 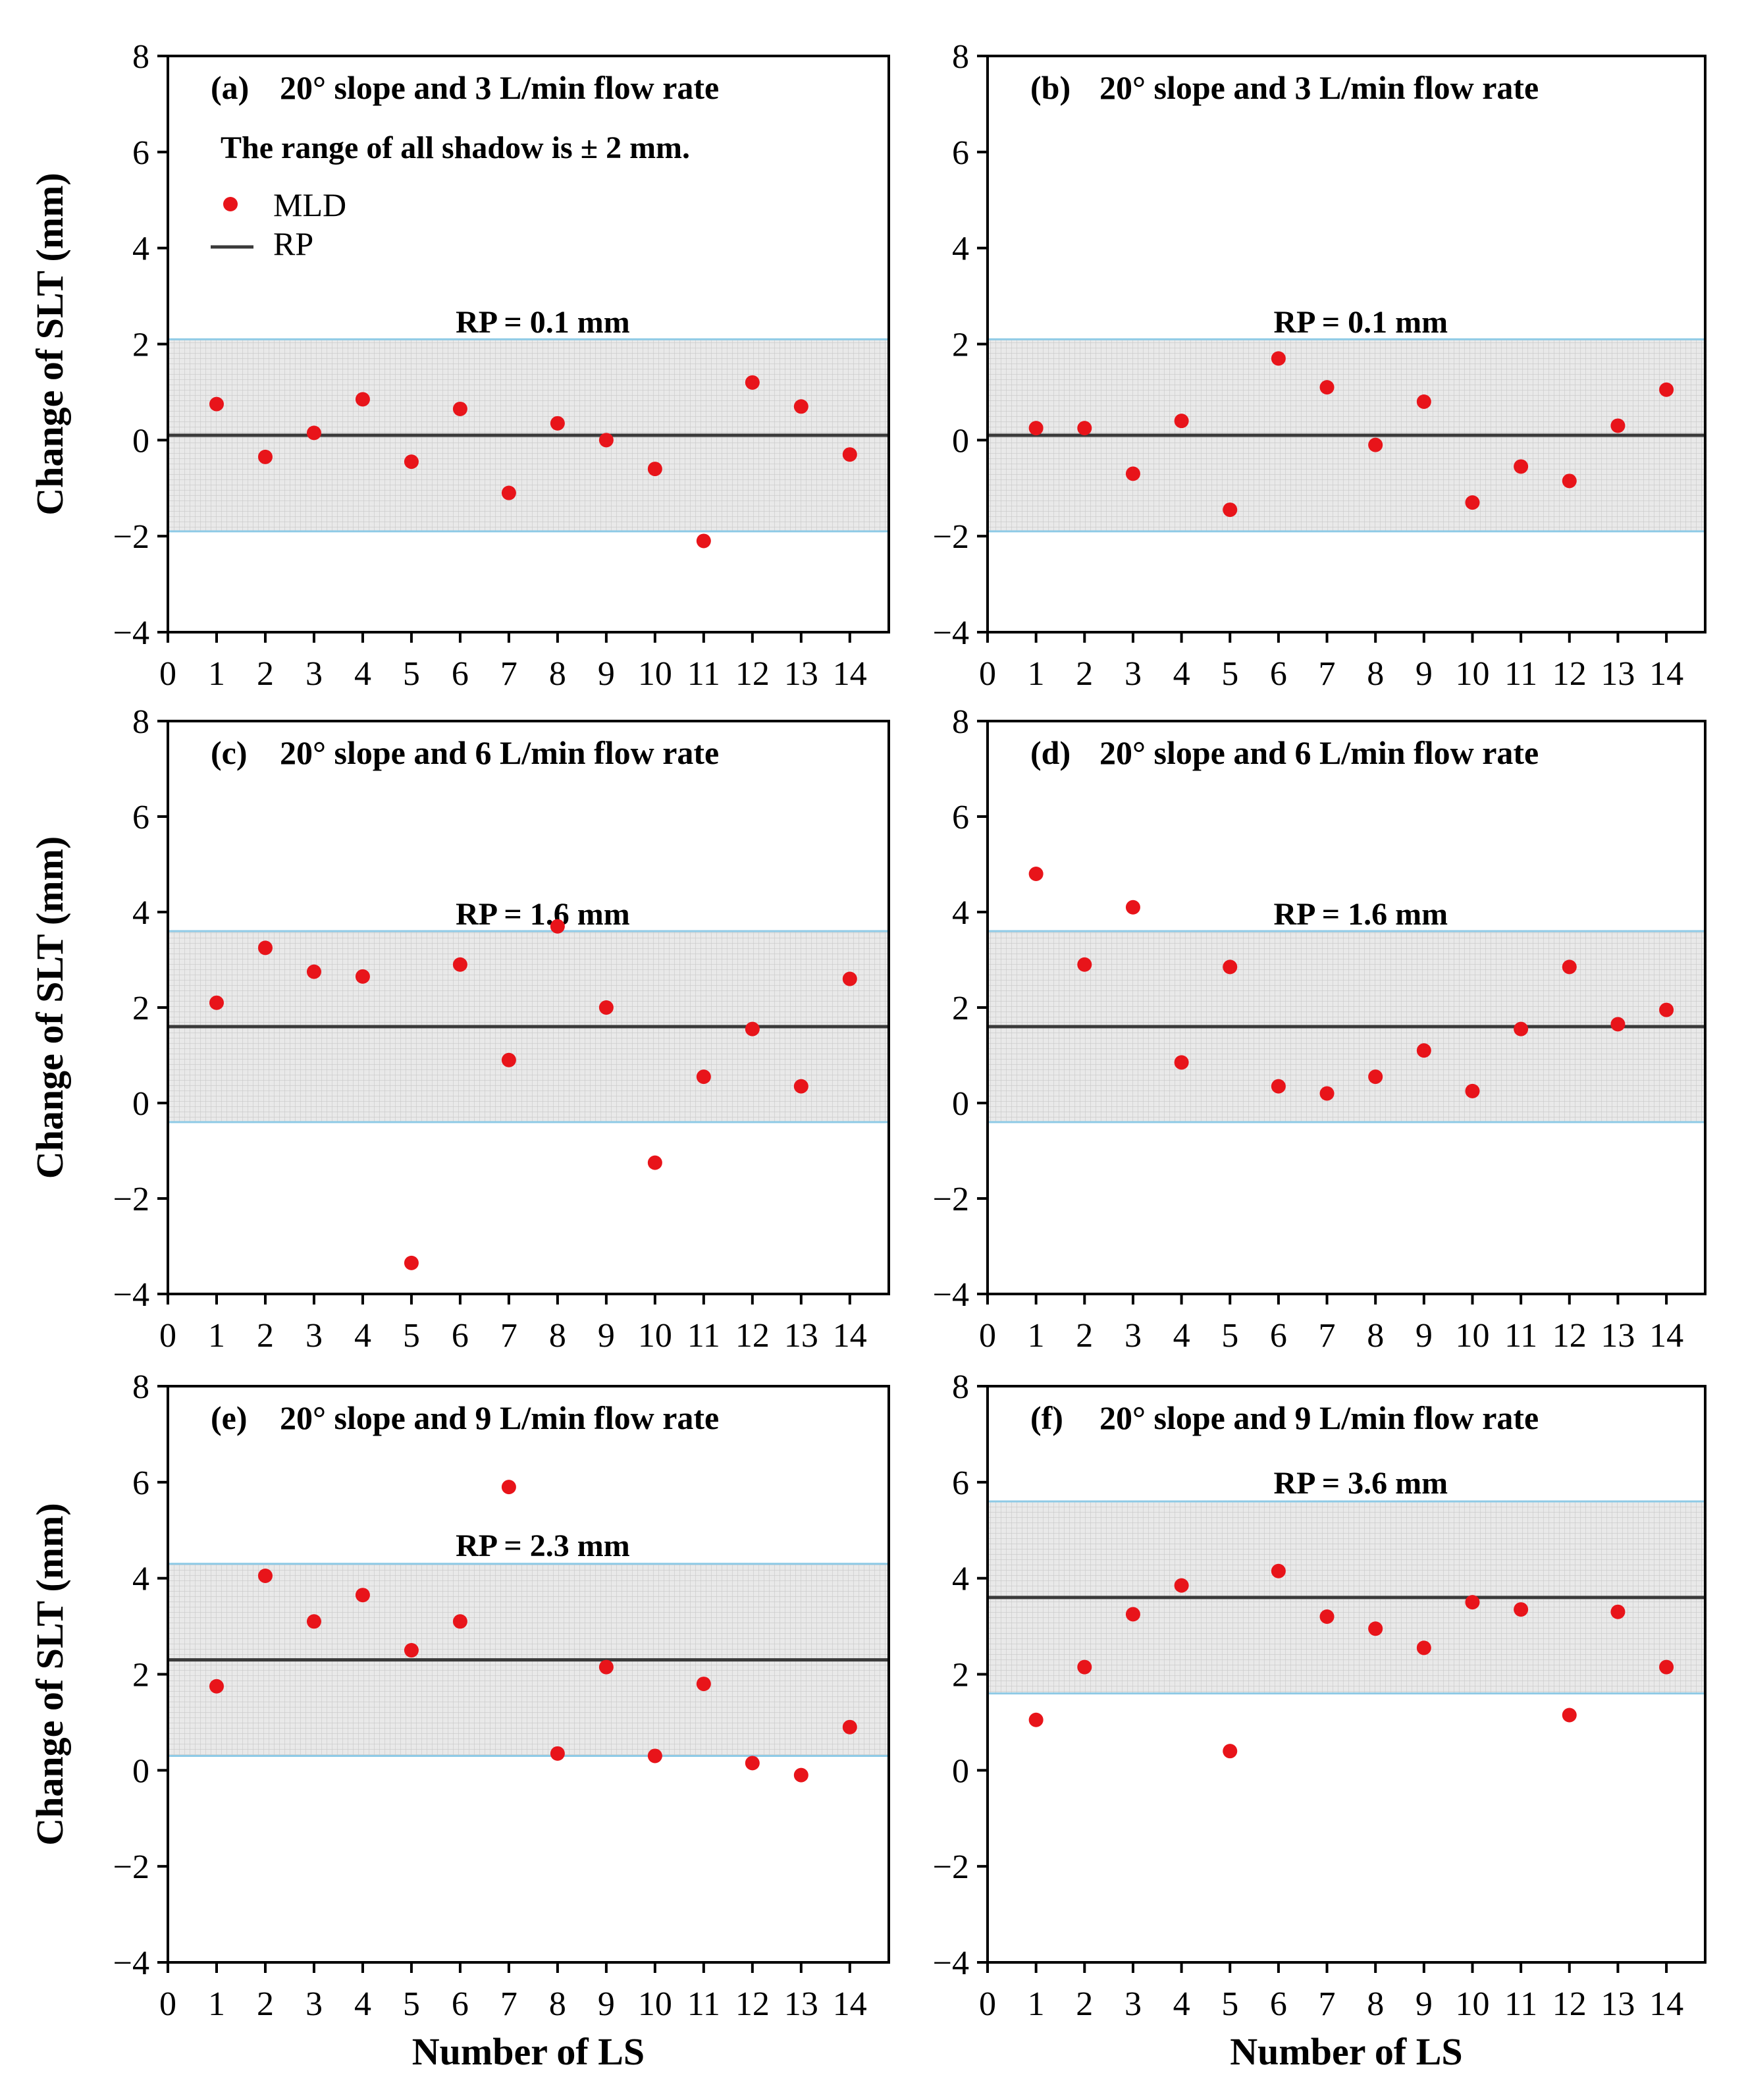 I want to click on x-axis-label: Number of LS, so click(x=1346, y=2051).